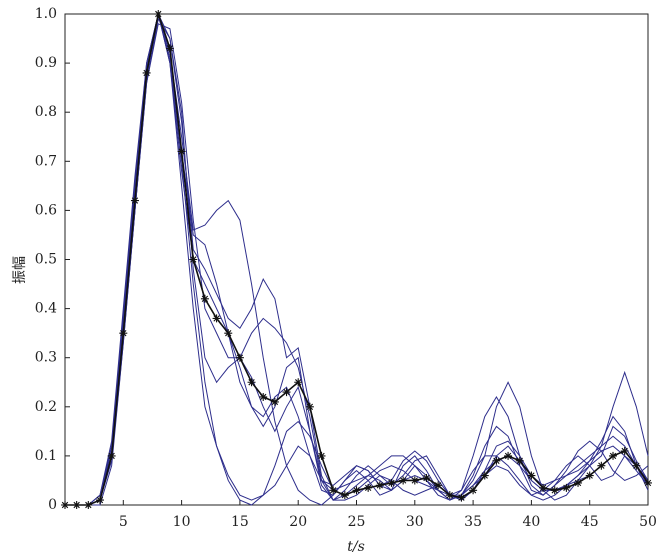 This screenshot has width=660, height=560. What do you see at coordinates (46, 112) in the screenshot?
I see `y-tick-label: 0.8` at bounding box center [46, 112].